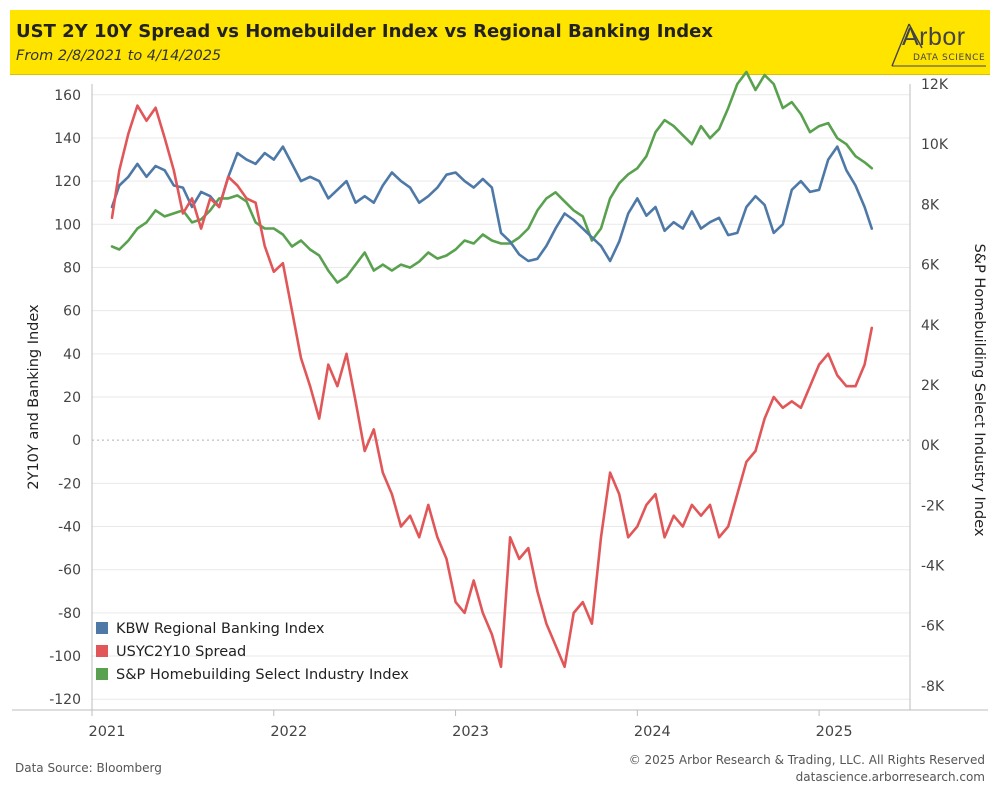  Describe the element at coordinates (65, 657) in the screenshot. I see `y-tick-label: -100` at that location.